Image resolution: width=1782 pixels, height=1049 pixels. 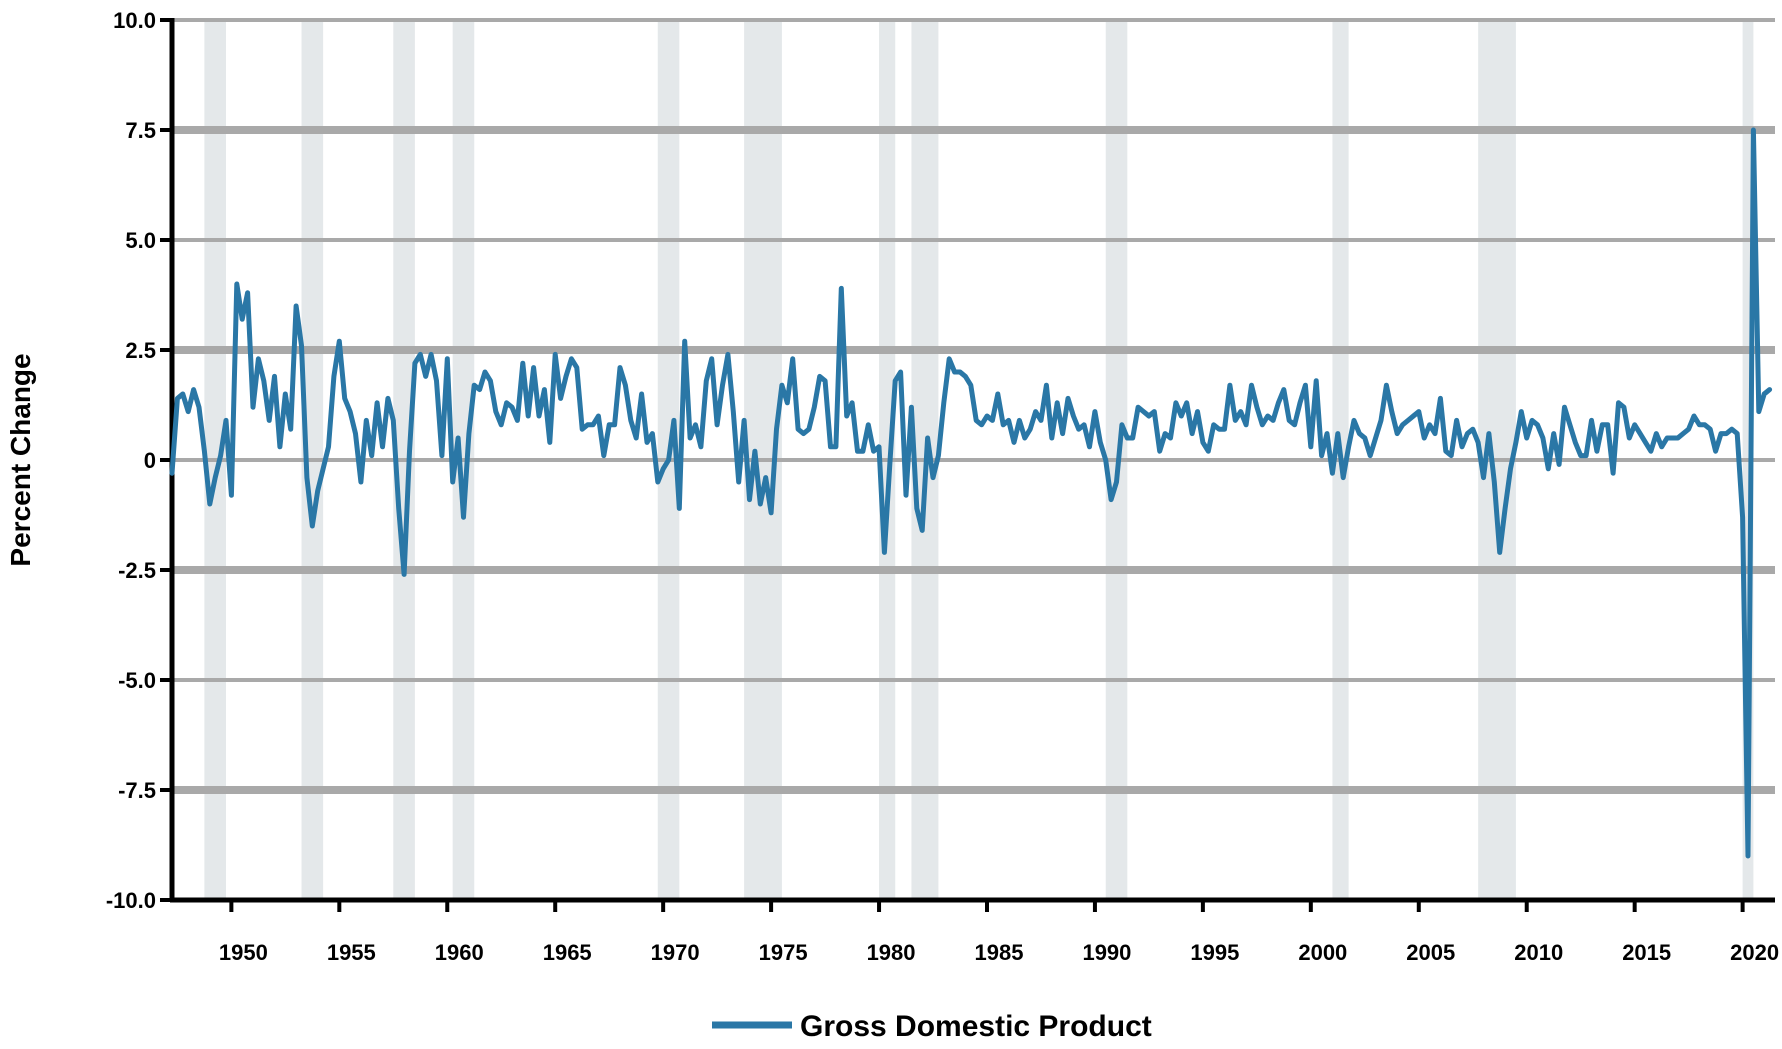 What do you see at coordinates (131, 900) in the screenshot?
I see `y-tick-label-0: -10.0` at bounding box center [131, 900].